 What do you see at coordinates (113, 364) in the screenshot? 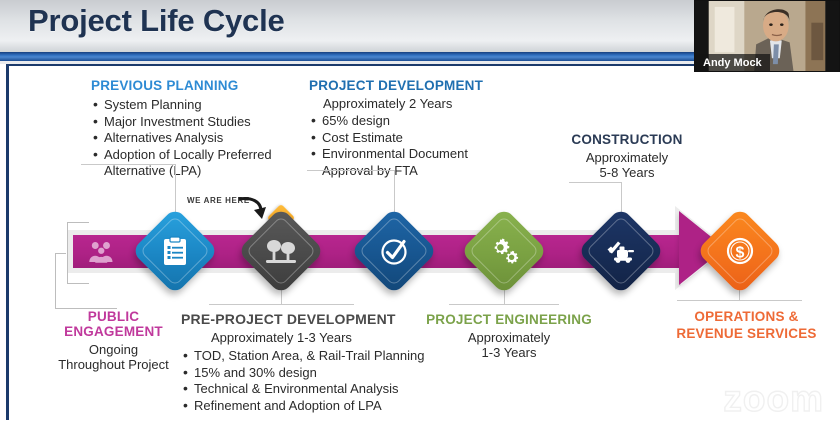
I see `public-engagement-duration-line2: Throughout Project` at bounding box center [113, 364].